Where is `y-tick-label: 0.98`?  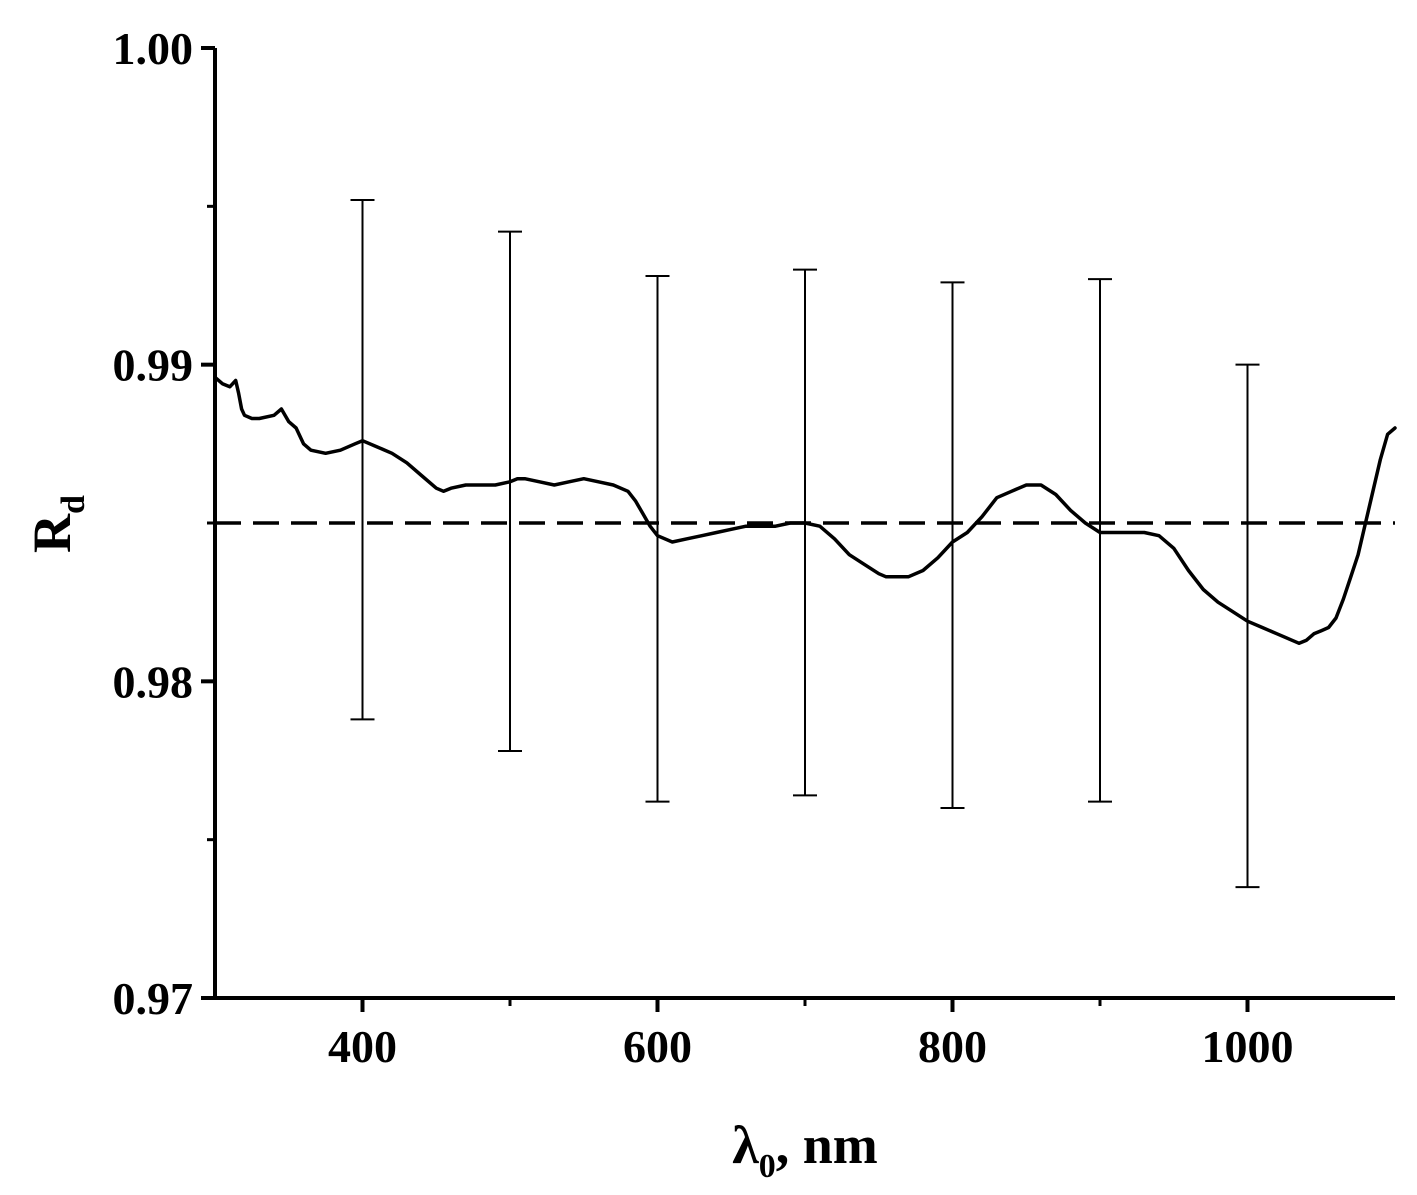 y-tick-label: 0.98 is located at coordinates (153, 681).